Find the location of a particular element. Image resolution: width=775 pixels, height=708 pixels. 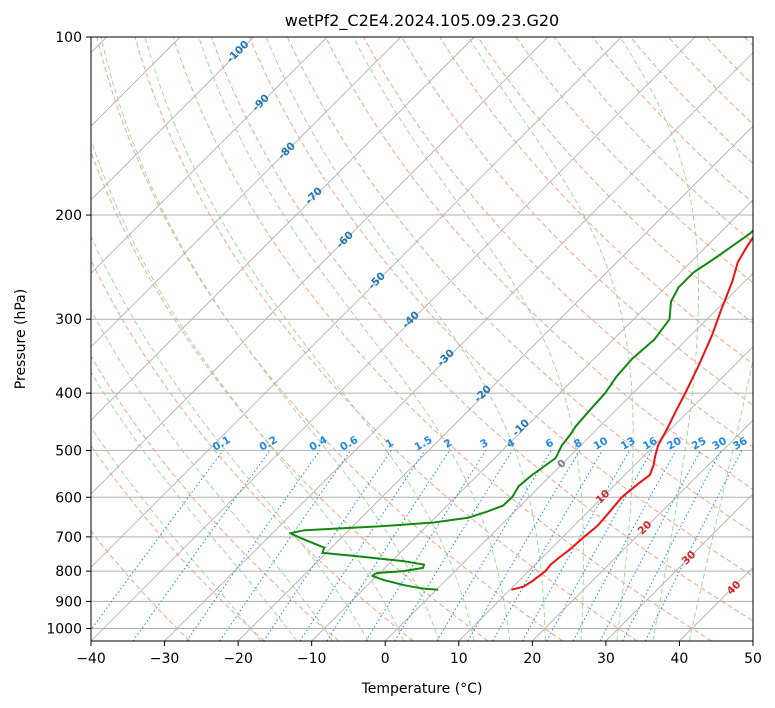

x-tick-label: 10 is located at coordinates (459, 659).